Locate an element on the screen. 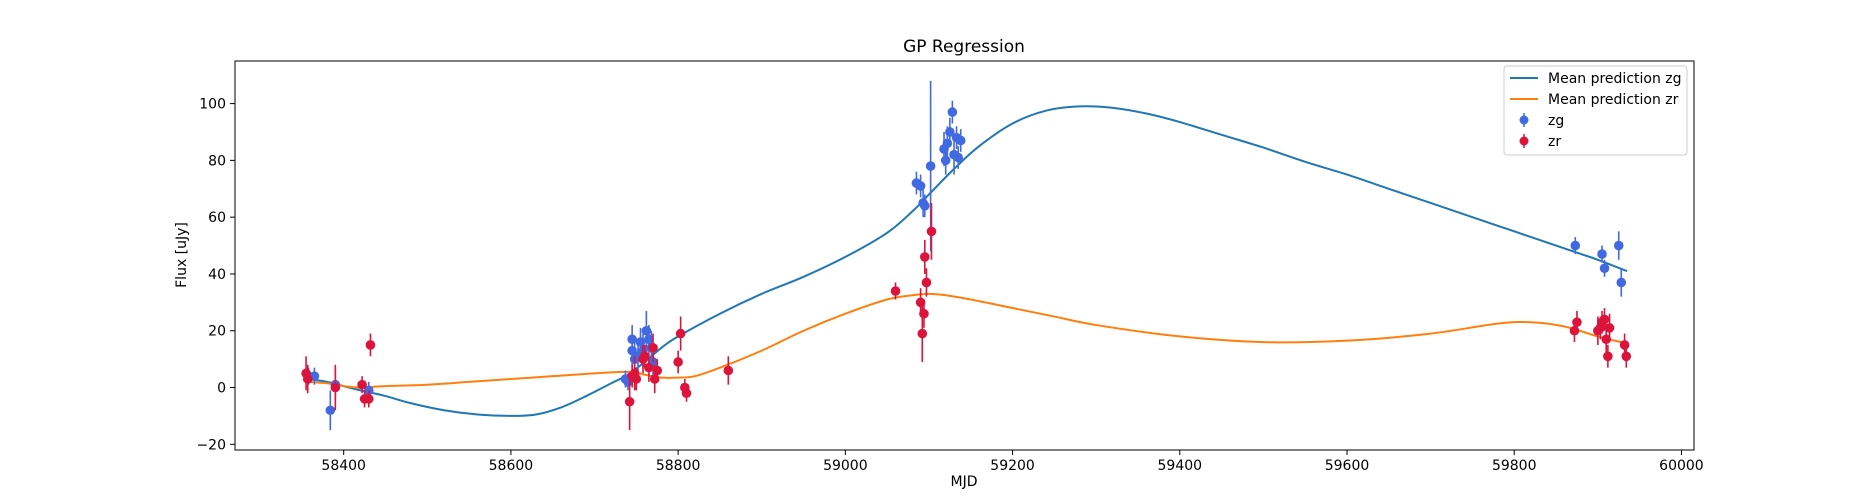 This screenshot has height=504, width=1875. legend-label-mean-zg: Mean prediction zg is located at coordinates (1615, 79).